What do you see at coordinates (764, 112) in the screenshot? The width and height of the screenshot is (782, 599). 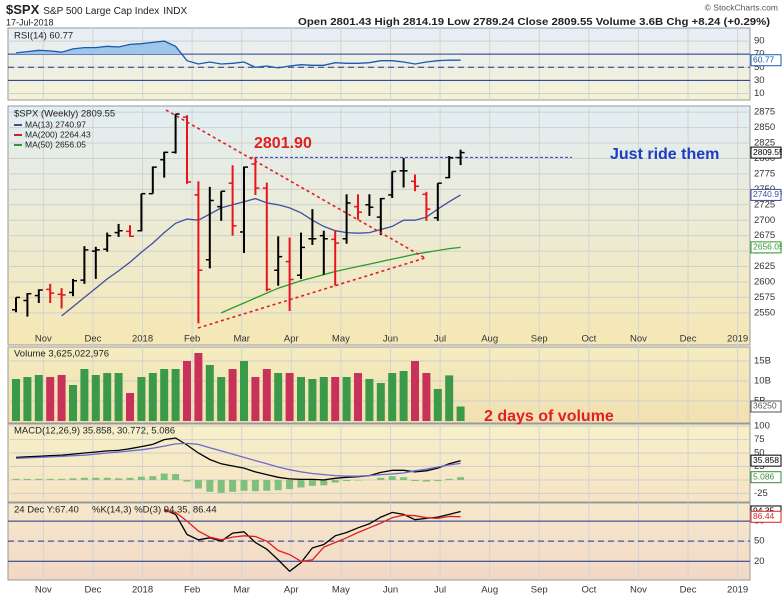 I see `y-tick-label: 2875` at bounding box center [764, 112].